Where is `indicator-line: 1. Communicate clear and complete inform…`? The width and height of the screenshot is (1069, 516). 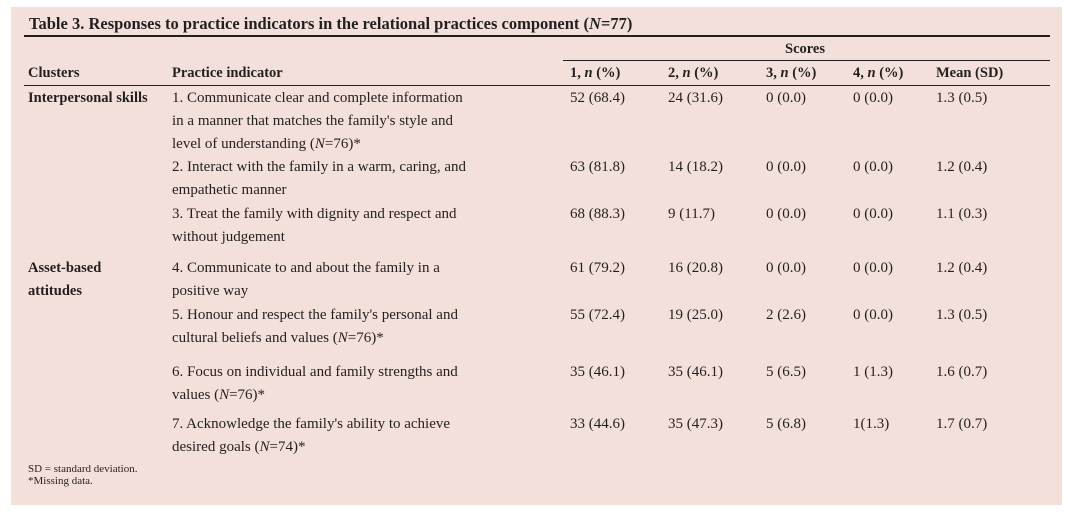
indicator-line: 1. Communicate clear and complete inform… is located at coordinates (317, 98).